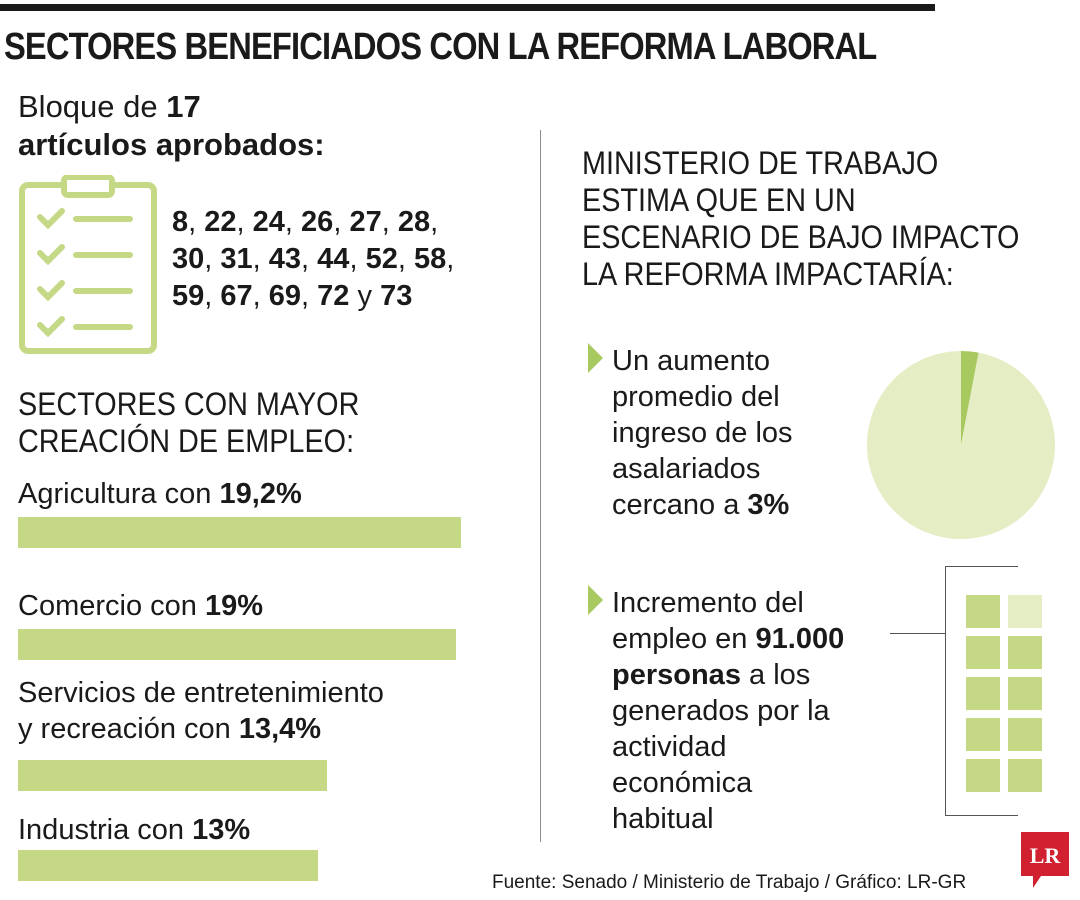 This screenshot has height=900, width=1080. Describe the element at coordinates (141, 606) in the screenshot. I see `bar-label: Comercio con 19%` at that location.